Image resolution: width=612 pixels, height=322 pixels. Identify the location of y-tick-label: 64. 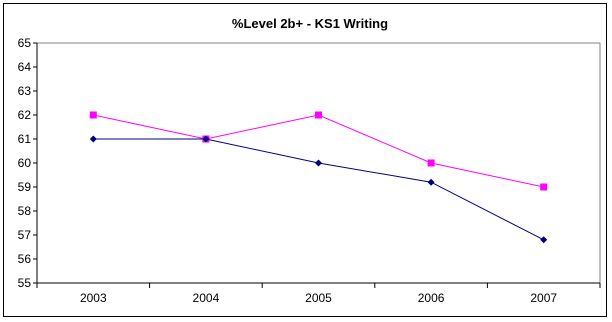
(25, 67).